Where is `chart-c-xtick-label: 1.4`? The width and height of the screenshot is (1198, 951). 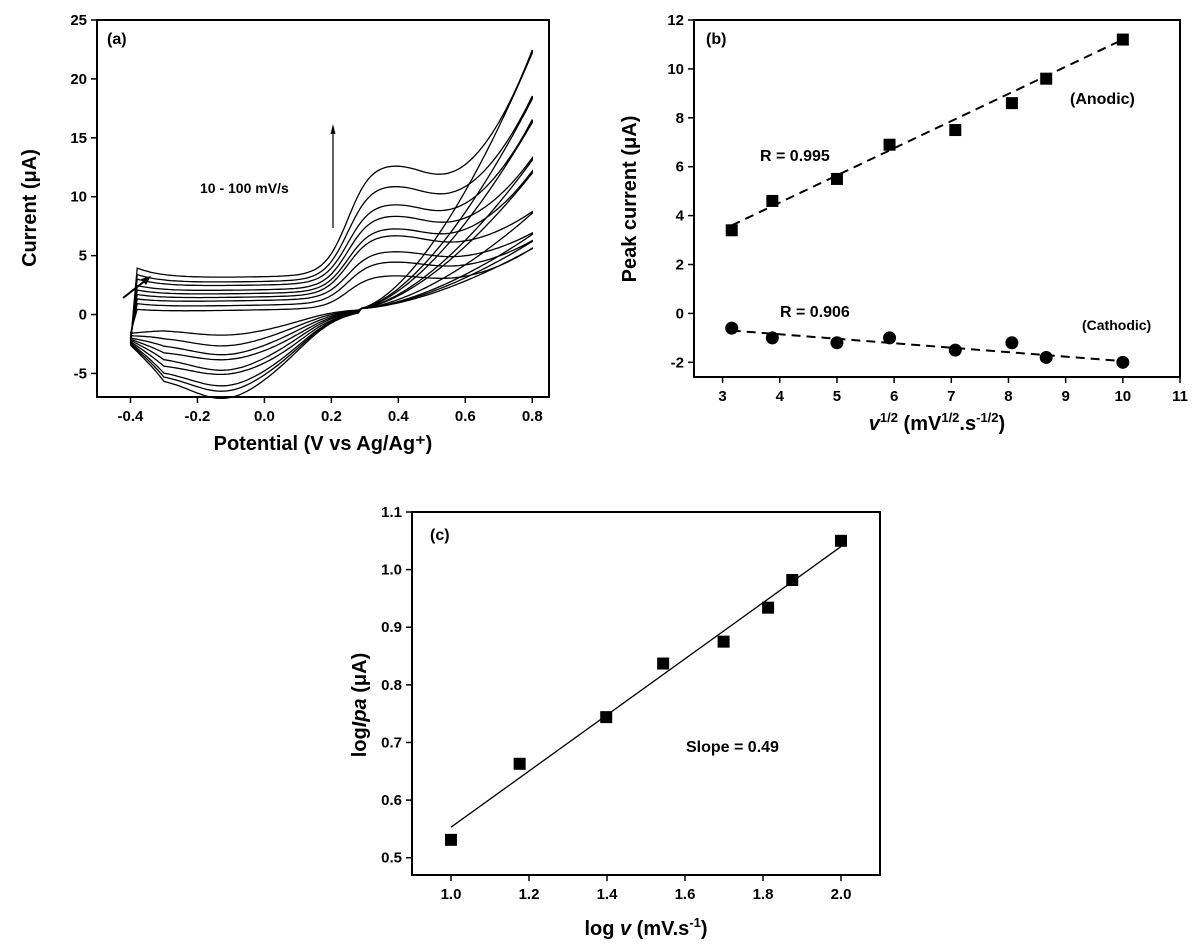
chart-c-xtick-label: 1.4 is located at coordinates (608, 894).